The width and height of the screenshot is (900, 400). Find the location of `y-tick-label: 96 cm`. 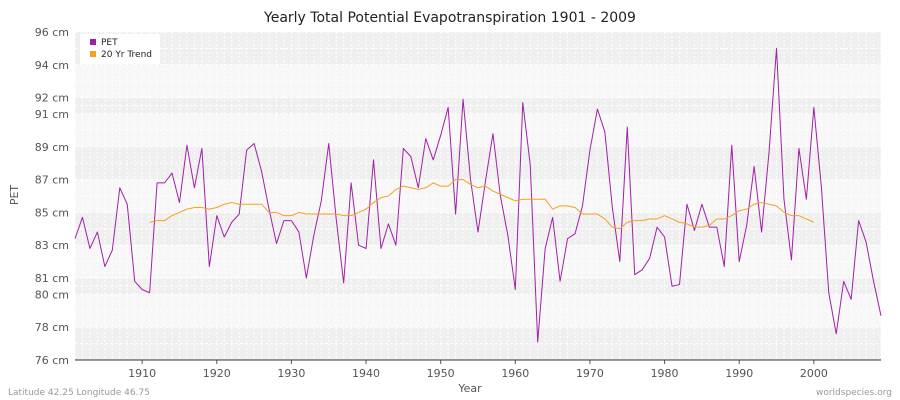

y-tick-label: 96 cm is located at coordinates (52, 32).